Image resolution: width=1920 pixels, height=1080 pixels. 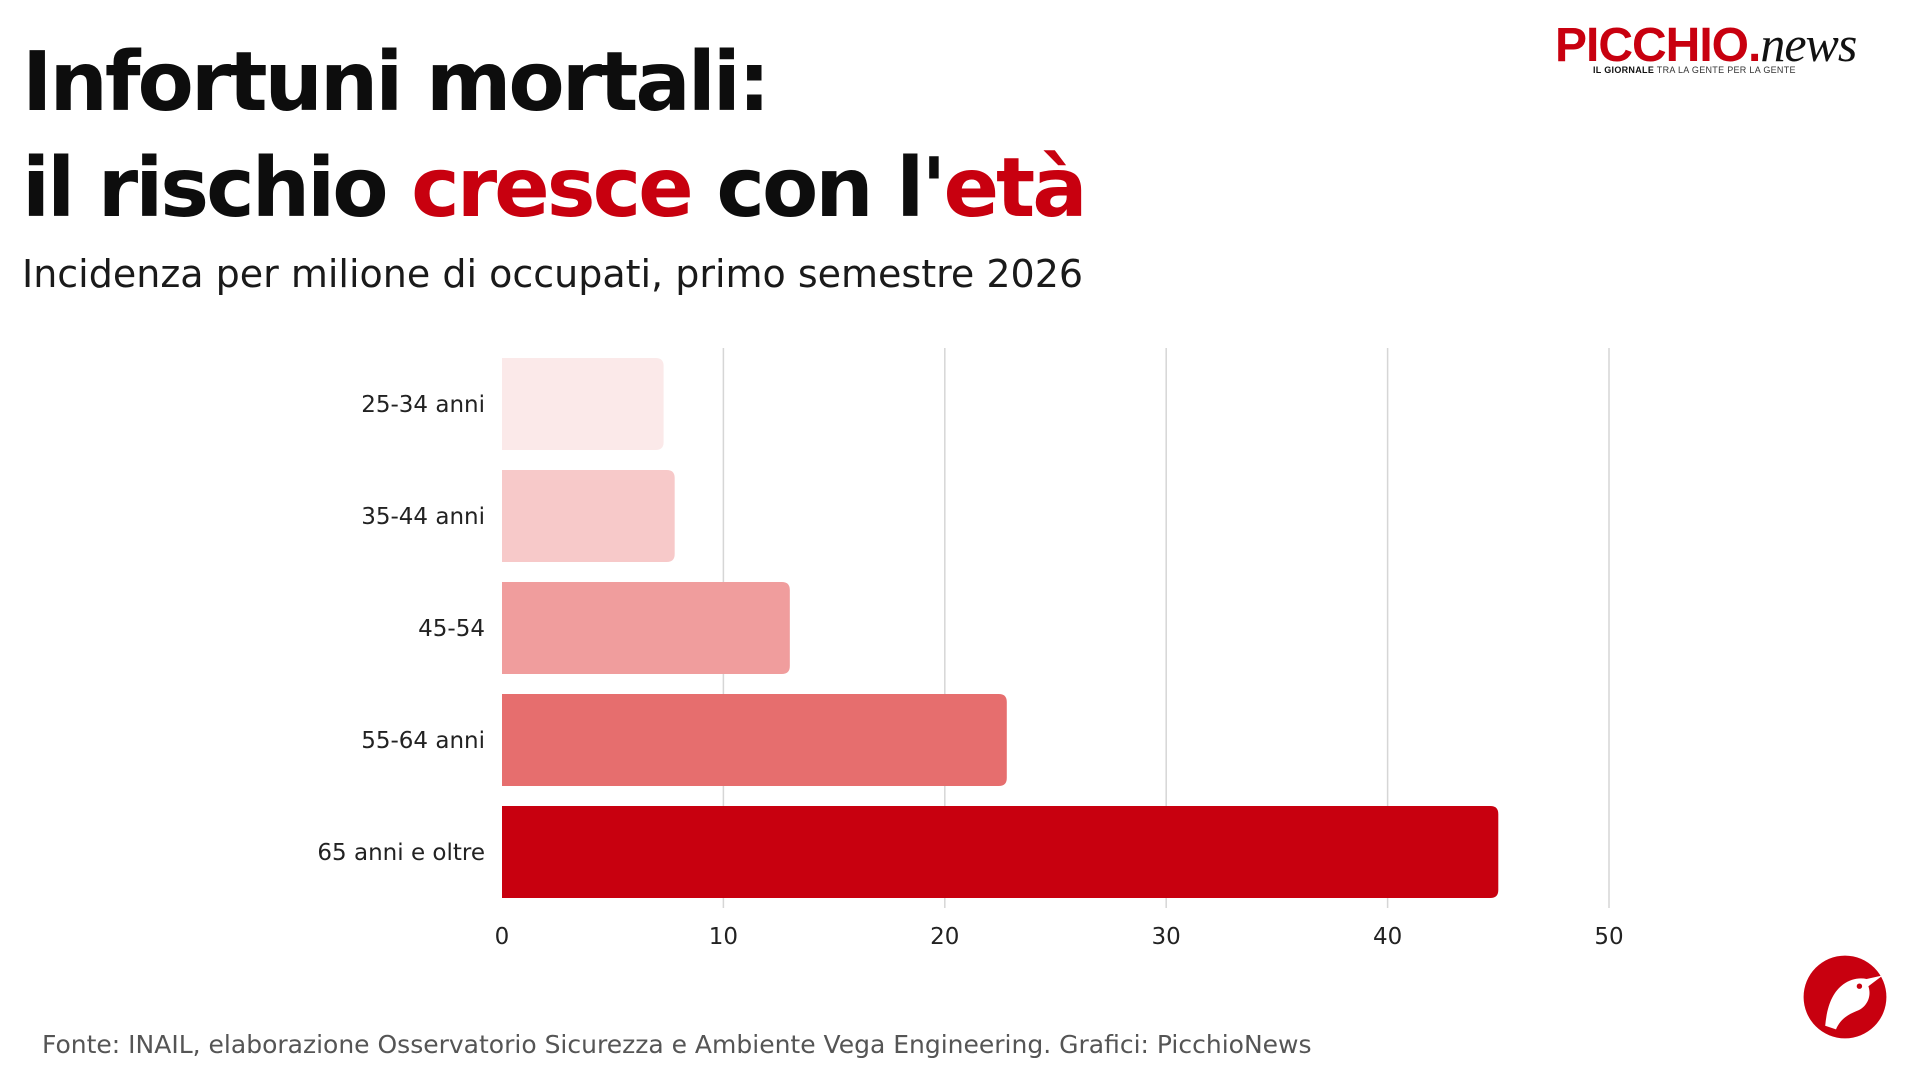 I want to click on brand-tag-bold: IL GIORNALE, so click(x=1624, y=70).